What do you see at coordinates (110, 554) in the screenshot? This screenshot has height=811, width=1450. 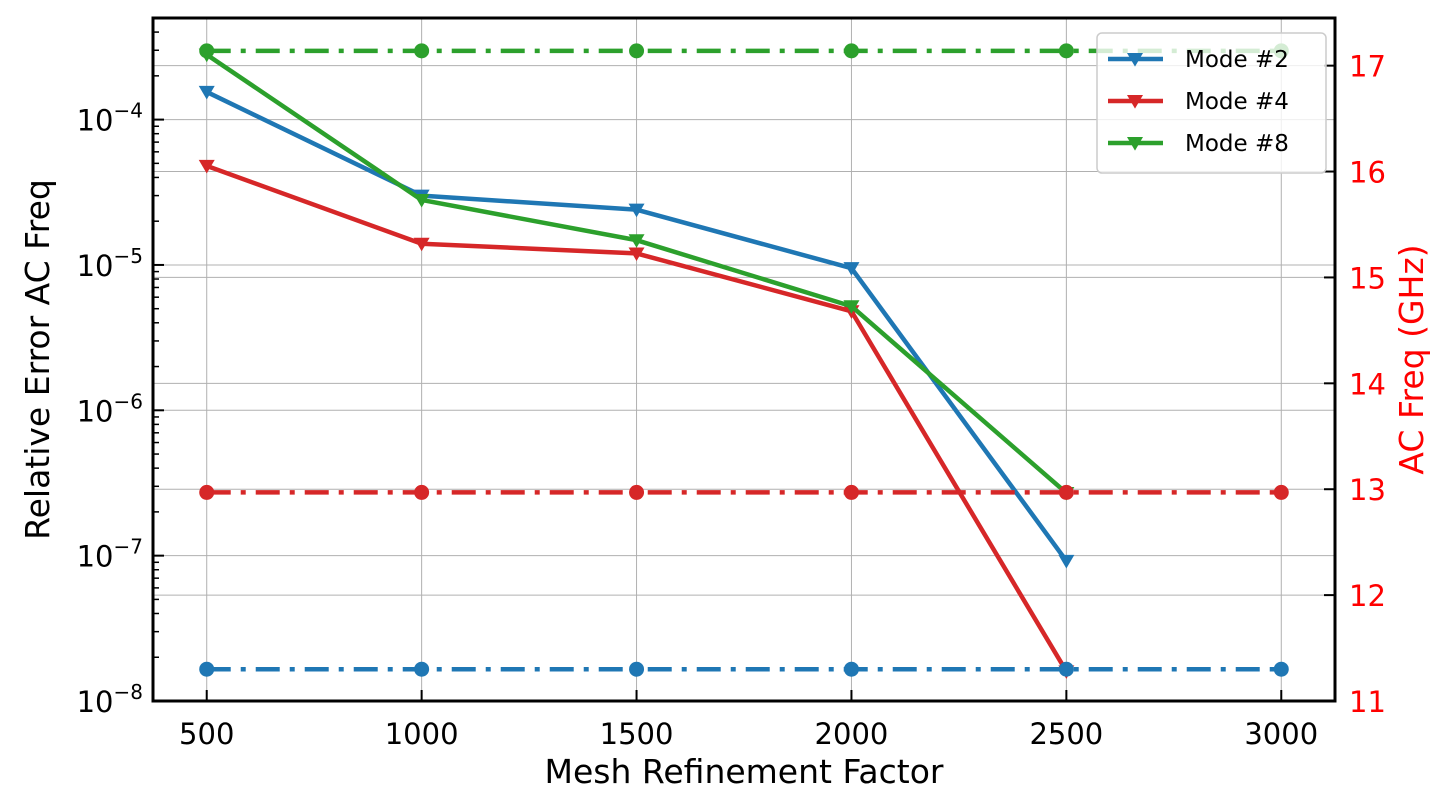 I see `y-tick-label: 10⁻⁷` at bounding box center [110, 554].